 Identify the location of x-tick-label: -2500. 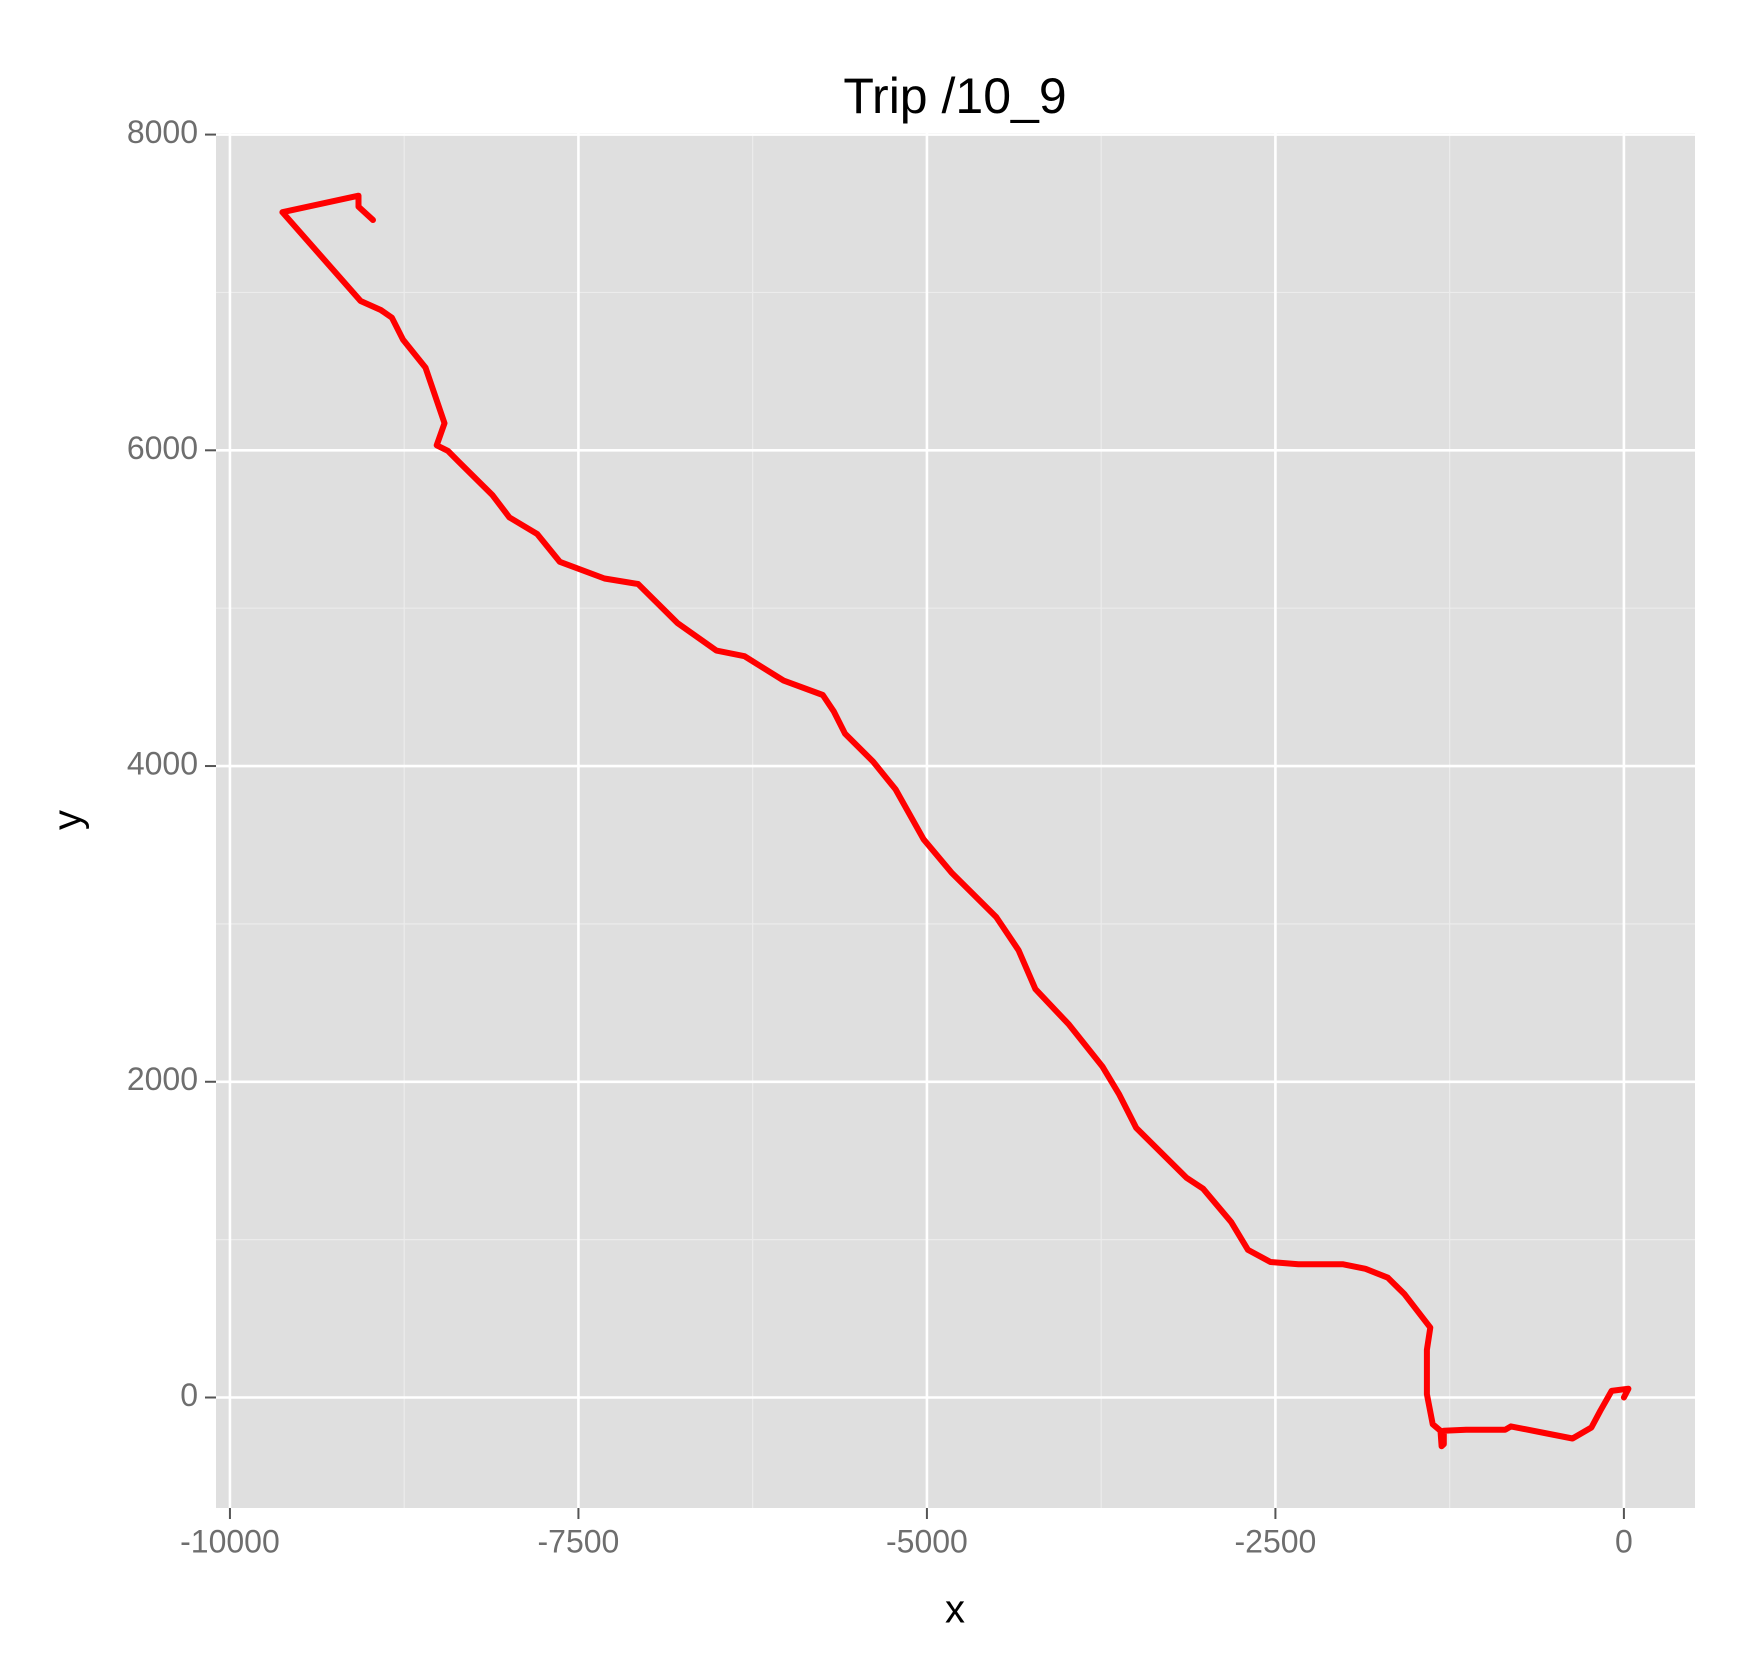
(1275, 1541).